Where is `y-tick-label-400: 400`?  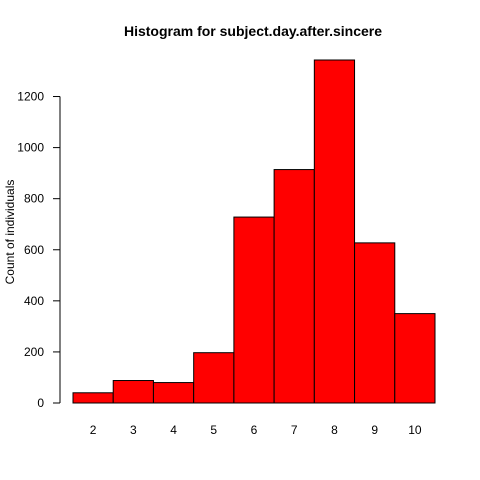
y-tick-label-400: 400 is located at coordinates (34, 301).